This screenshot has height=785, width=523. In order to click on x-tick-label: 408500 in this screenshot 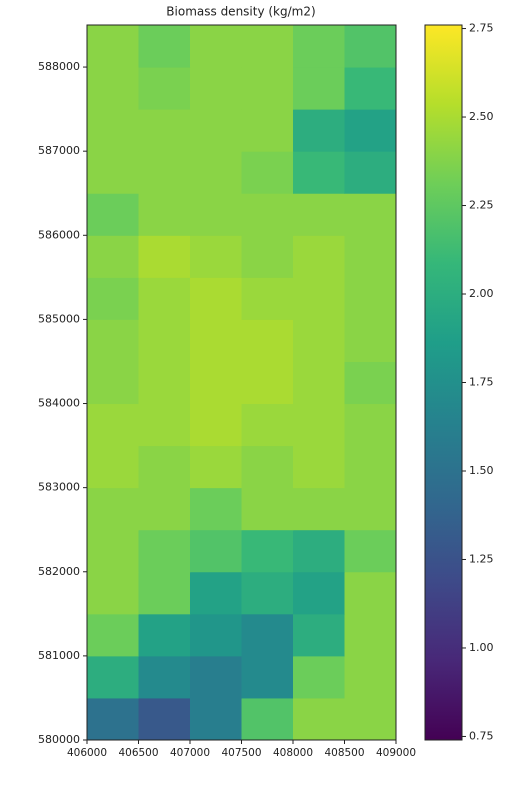, I will do `click(344, 753)`.